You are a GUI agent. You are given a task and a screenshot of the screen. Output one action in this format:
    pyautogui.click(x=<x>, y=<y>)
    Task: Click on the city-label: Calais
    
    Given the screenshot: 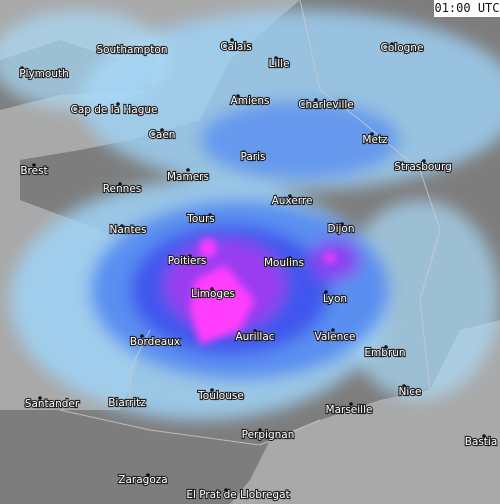 What is the action you would take?
    pyautogui.click(x=236, y=47)
    